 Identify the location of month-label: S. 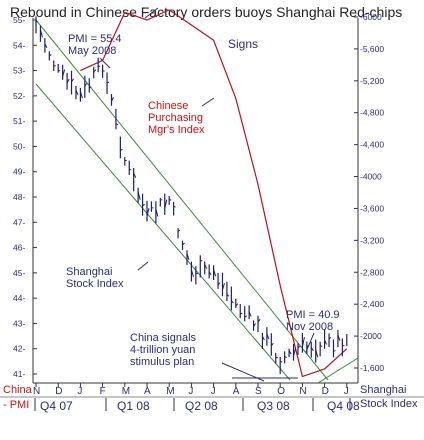
(258, 391).